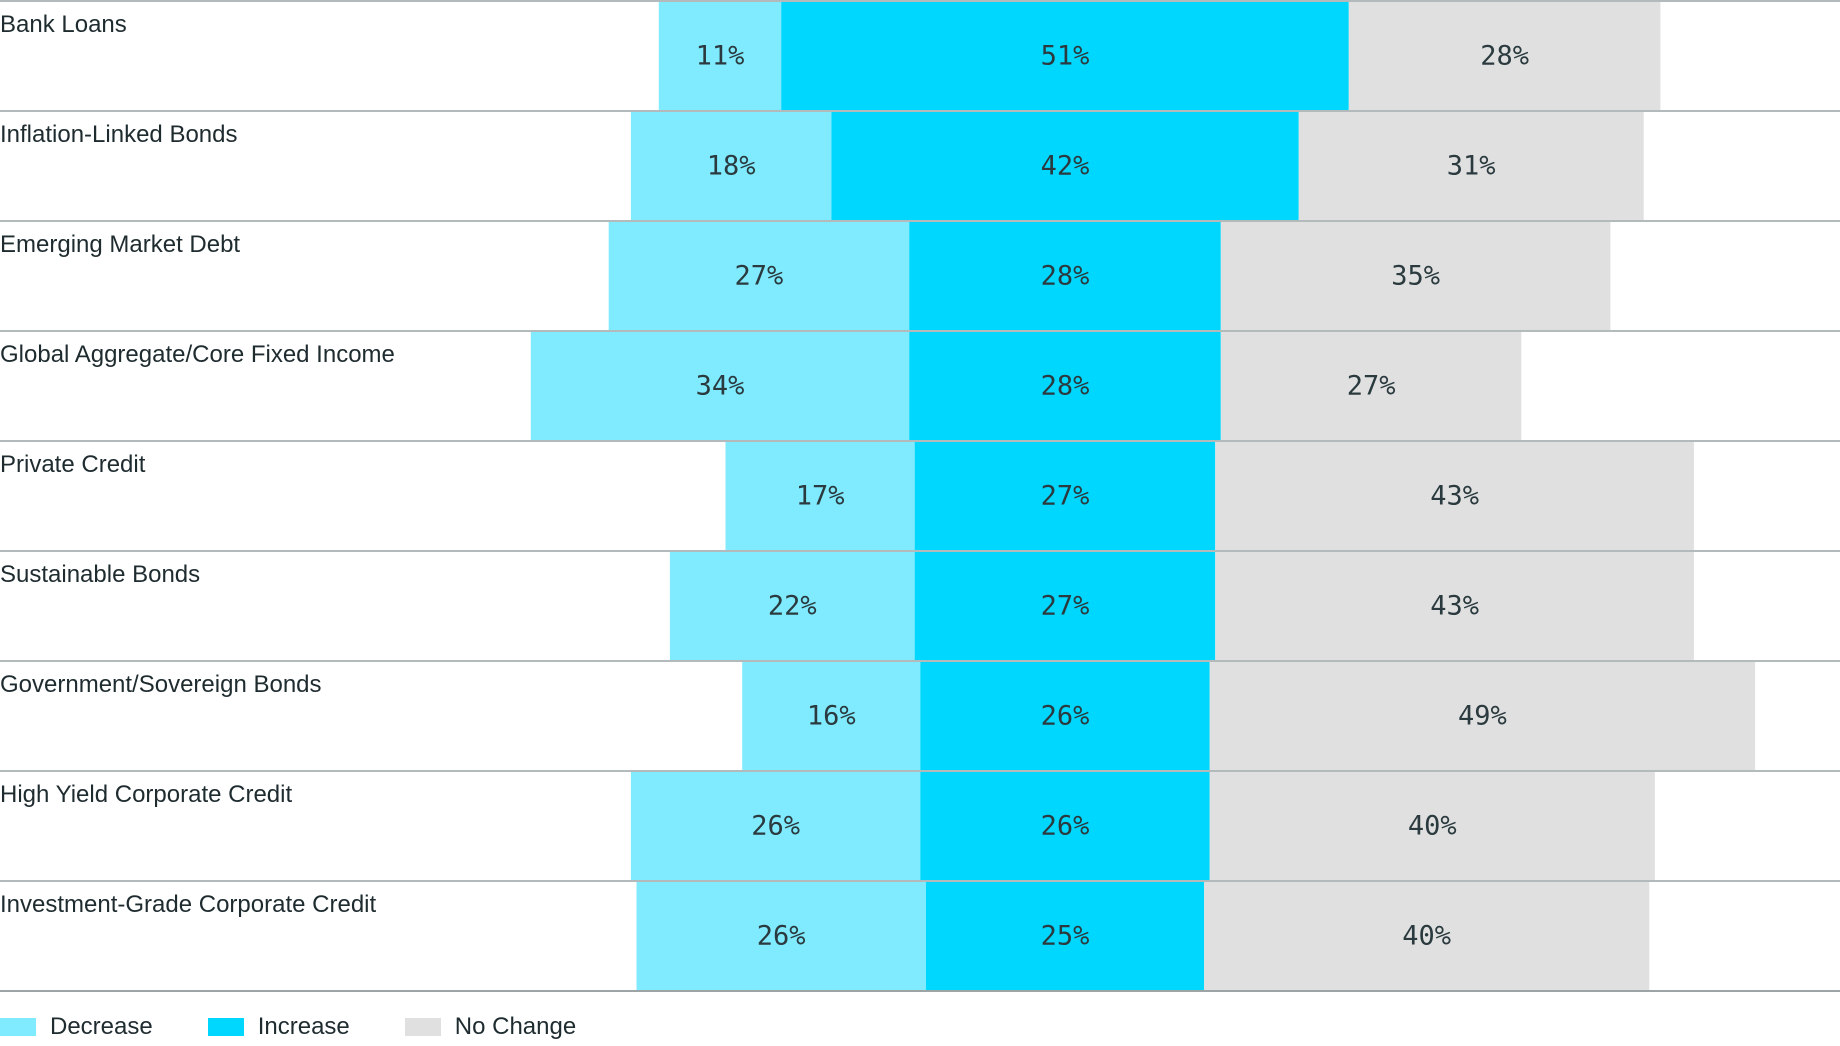 The height and width of the screenshot is (1046, 1840). I want to click on value-label-decrease-high-yield-corporate-credit: 26%, so click(775, 826).